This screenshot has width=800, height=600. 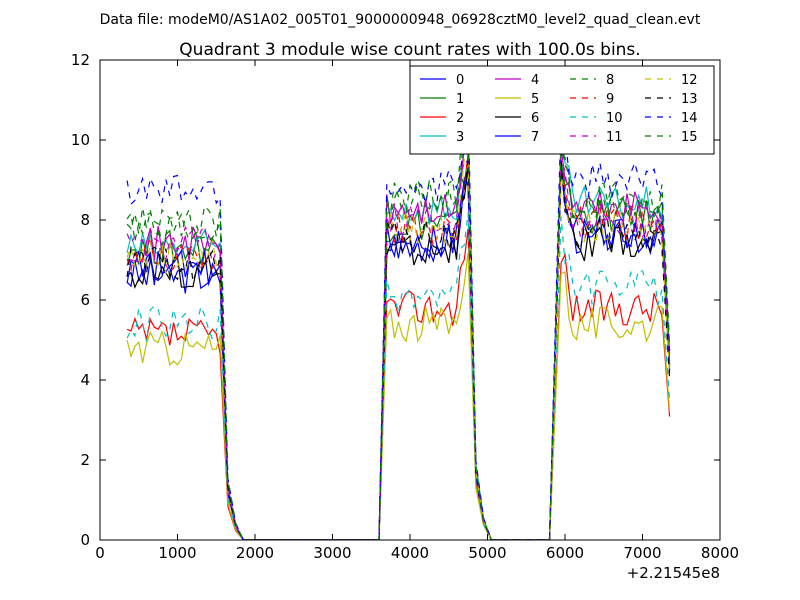 I want to click on legend-label: 13, so click(x=689, y=99).